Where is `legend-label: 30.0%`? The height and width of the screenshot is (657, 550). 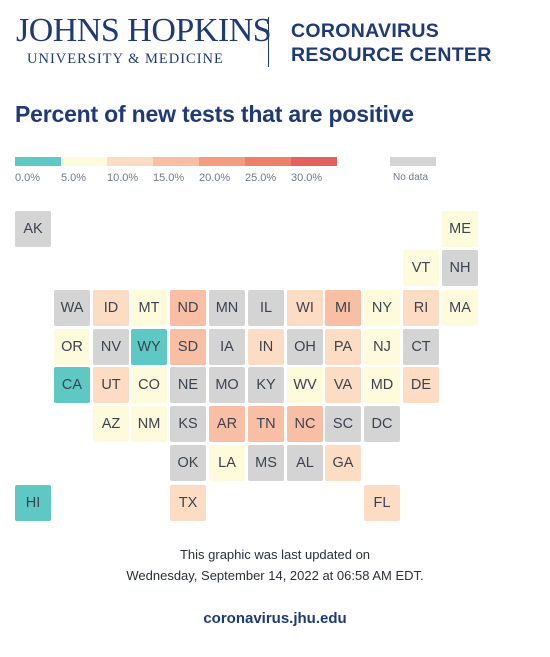
legend-label: 30.0% is located at coordinates (307, 178).